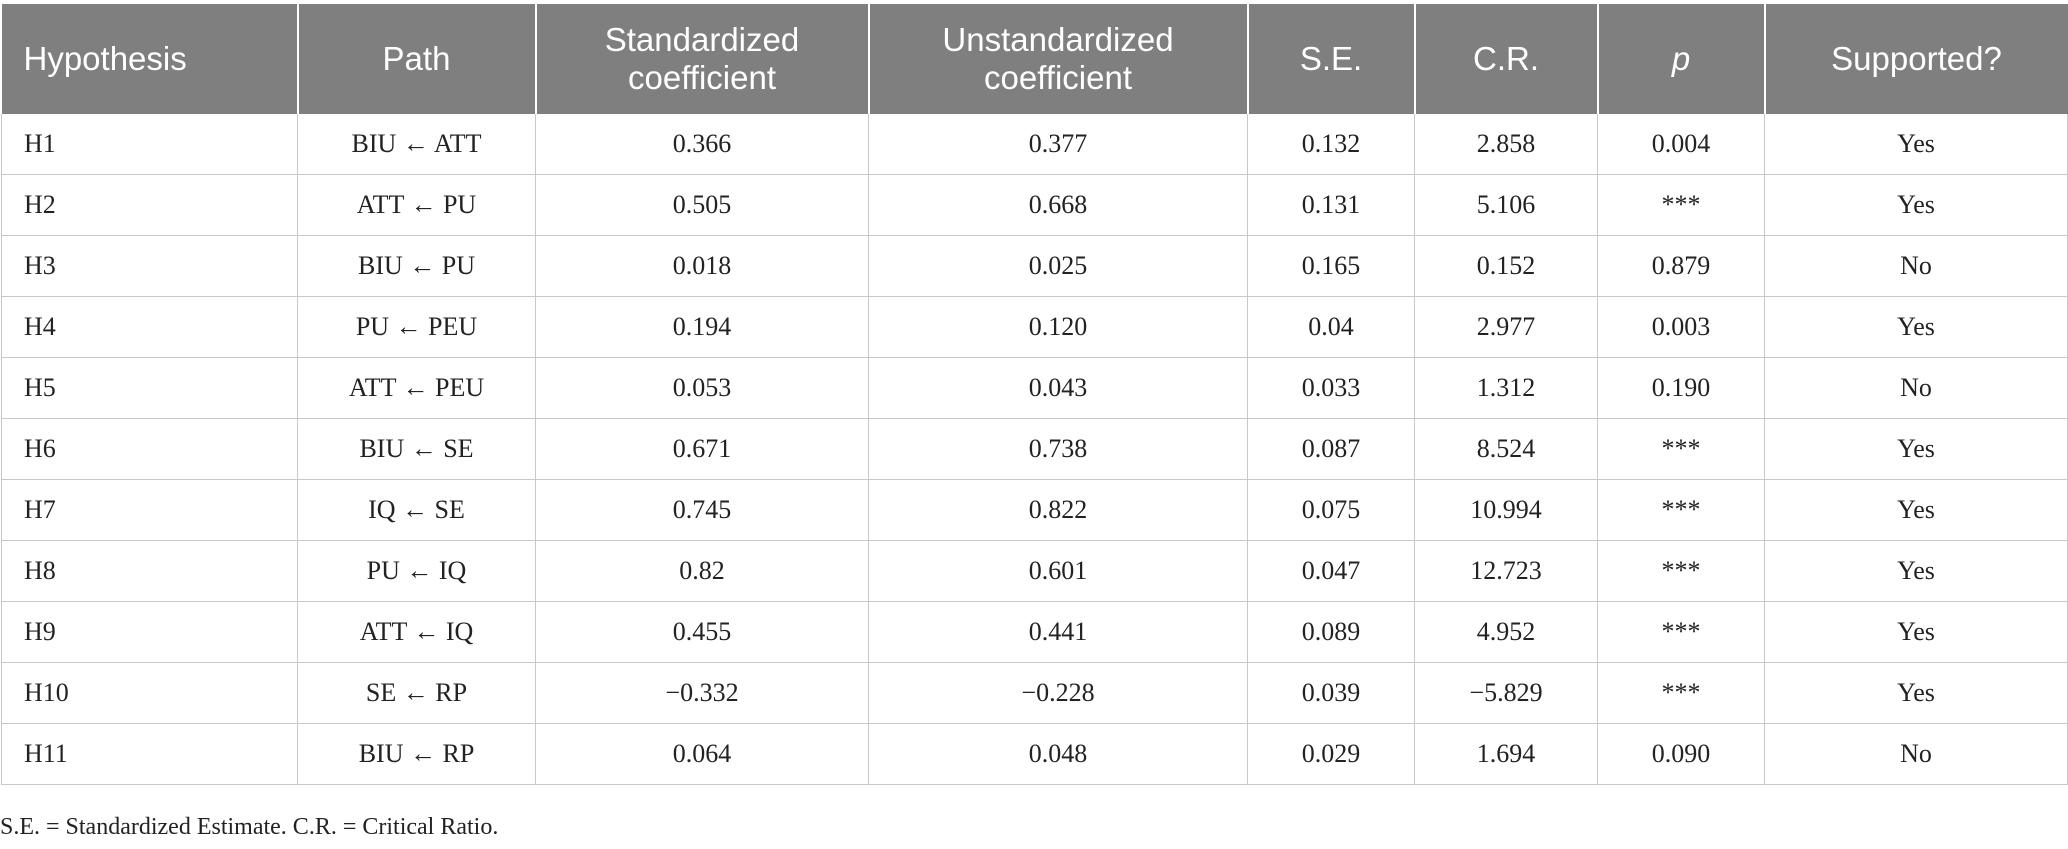 The height and width of the screenshot is (849, 2068). Describe the element at coordinates (1058, 449) in the screenshot. I see `table-cell-unstandardized-coefficient: 0.738` at that location.